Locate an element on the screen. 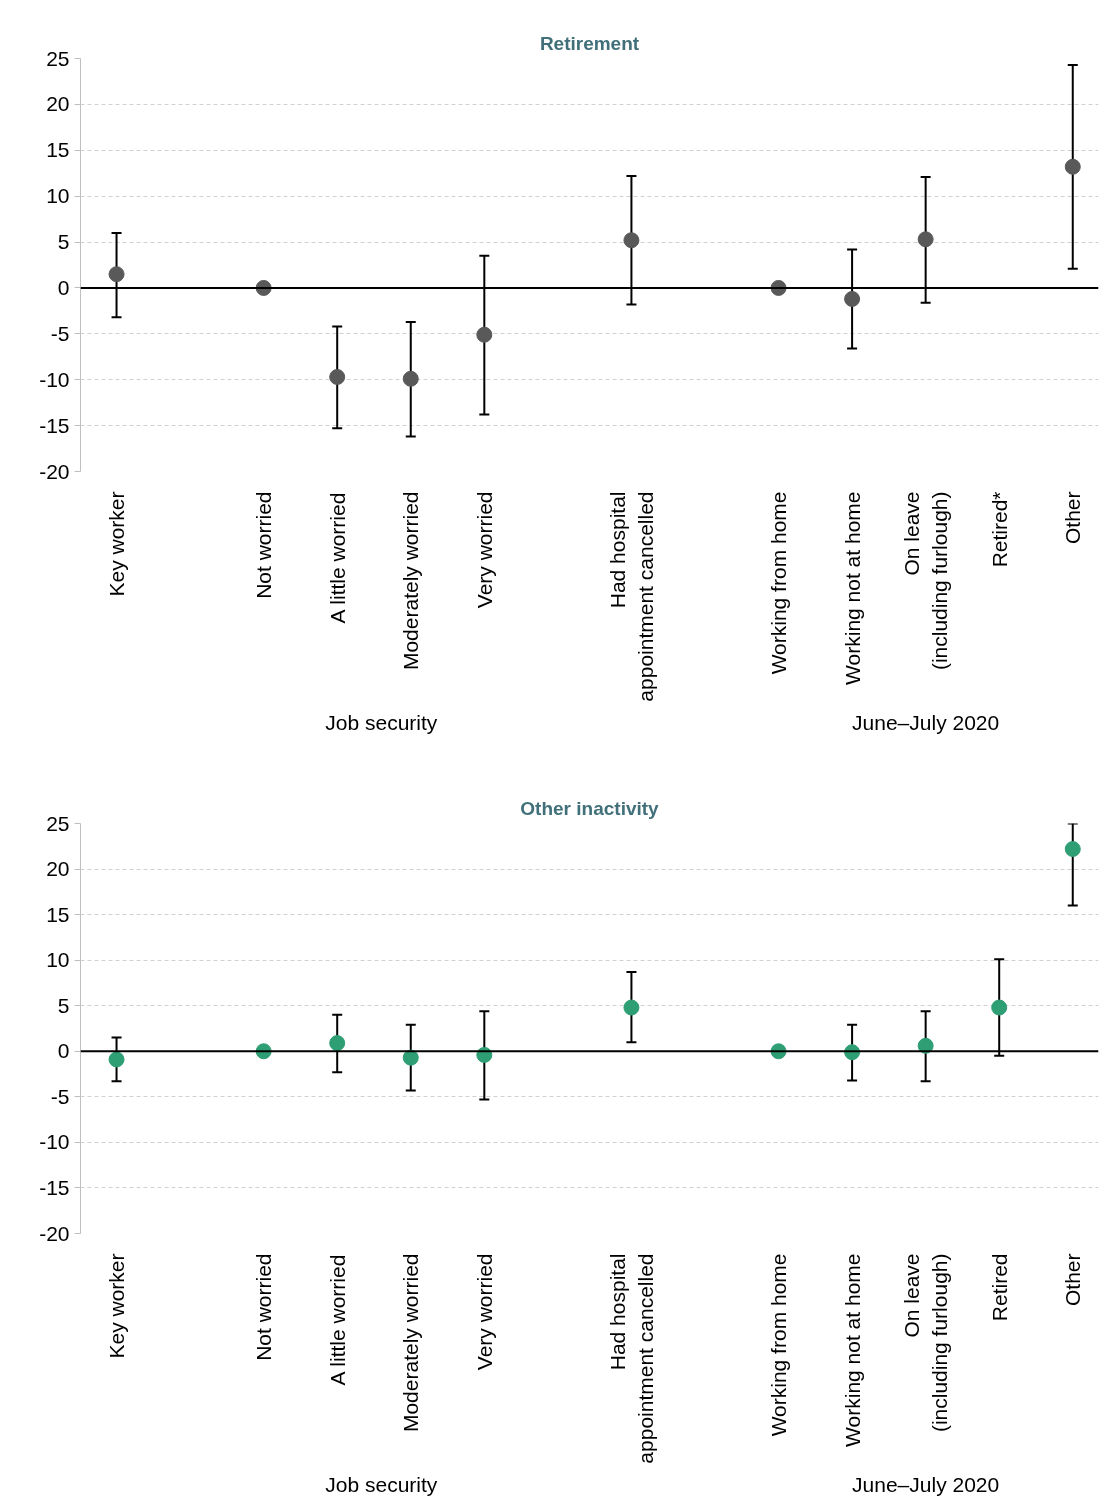 The width and height of the screenshot is (1106, 1506). chart-title: Retirement is located at coordinates (589, 43).